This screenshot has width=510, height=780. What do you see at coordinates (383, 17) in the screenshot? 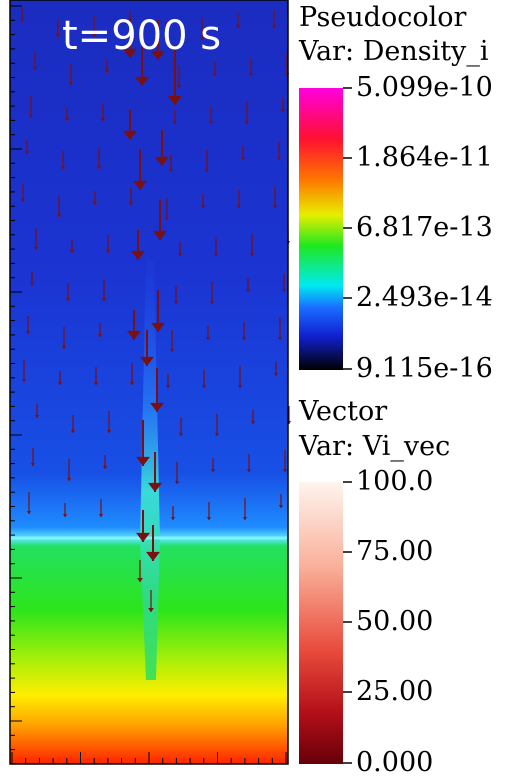
I see `pseudocolor-title: Pseudocolor` at bounding box center [383, 17].